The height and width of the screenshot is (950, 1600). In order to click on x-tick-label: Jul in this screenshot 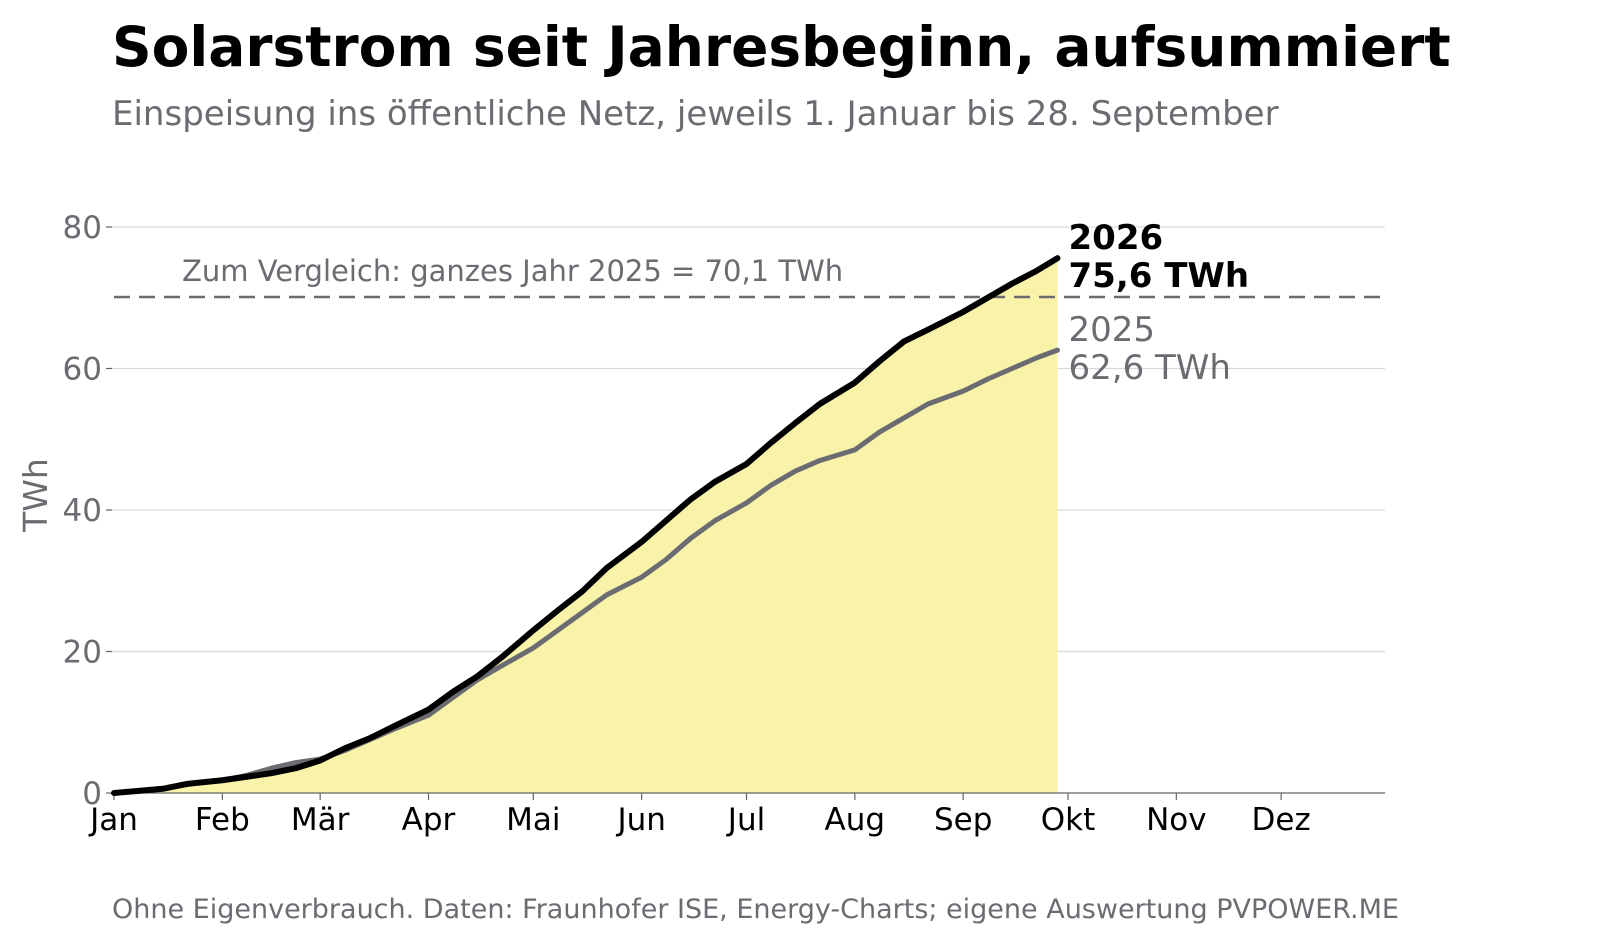, I will do `click(745, 820)`.